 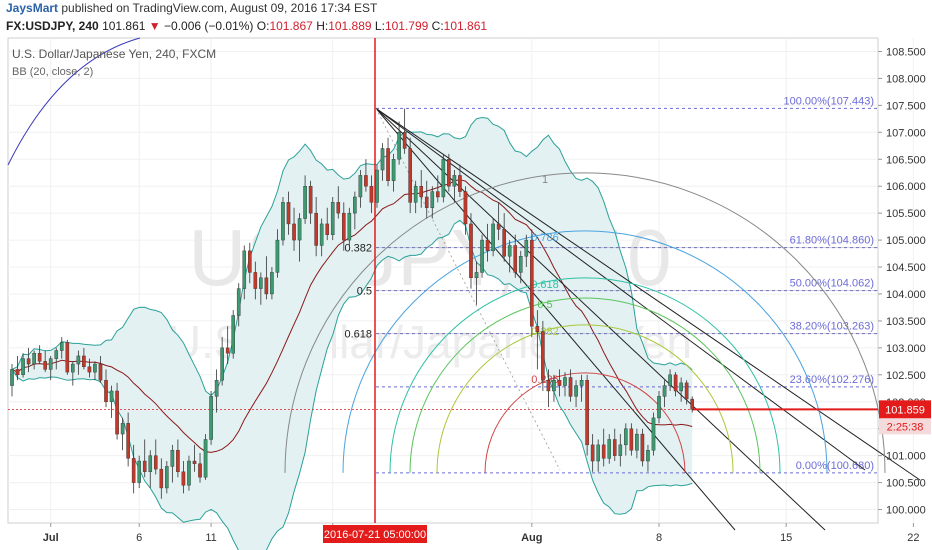 I want to click on fib-level-label: 61.80%(104.860), so click(x=832, y=241).